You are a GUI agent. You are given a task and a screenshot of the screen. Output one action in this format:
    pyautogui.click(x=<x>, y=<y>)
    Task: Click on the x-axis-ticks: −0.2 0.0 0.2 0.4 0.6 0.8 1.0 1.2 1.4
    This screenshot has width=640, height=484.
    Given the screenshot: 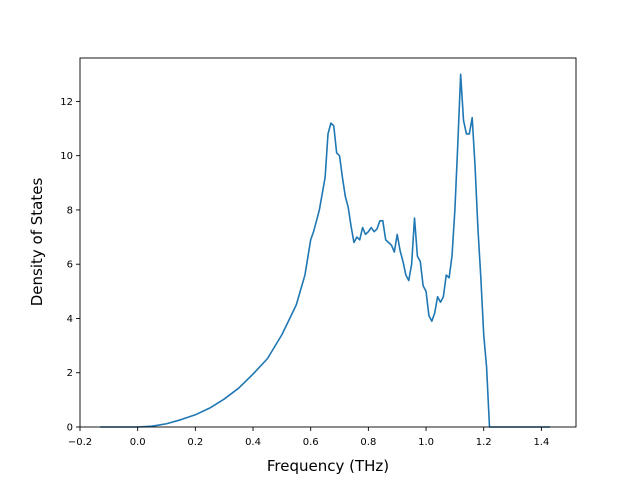 What is the action you would take?
    pyautogui.click(x=308, y=437)
    